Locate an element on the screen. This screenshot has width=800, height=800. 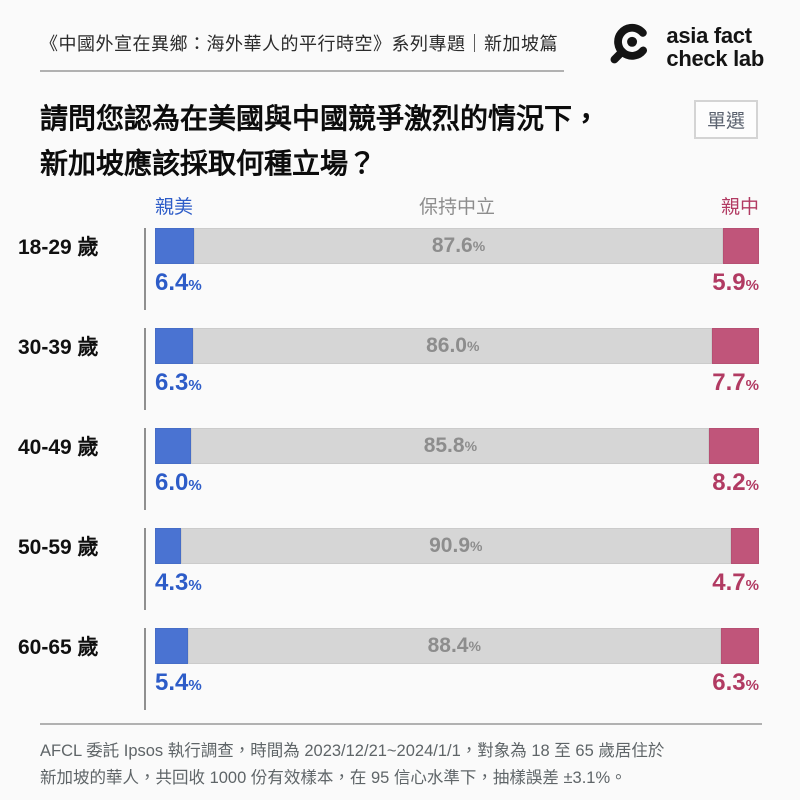
age-label: 40-49 歲 is located at coordinates (58, 447).